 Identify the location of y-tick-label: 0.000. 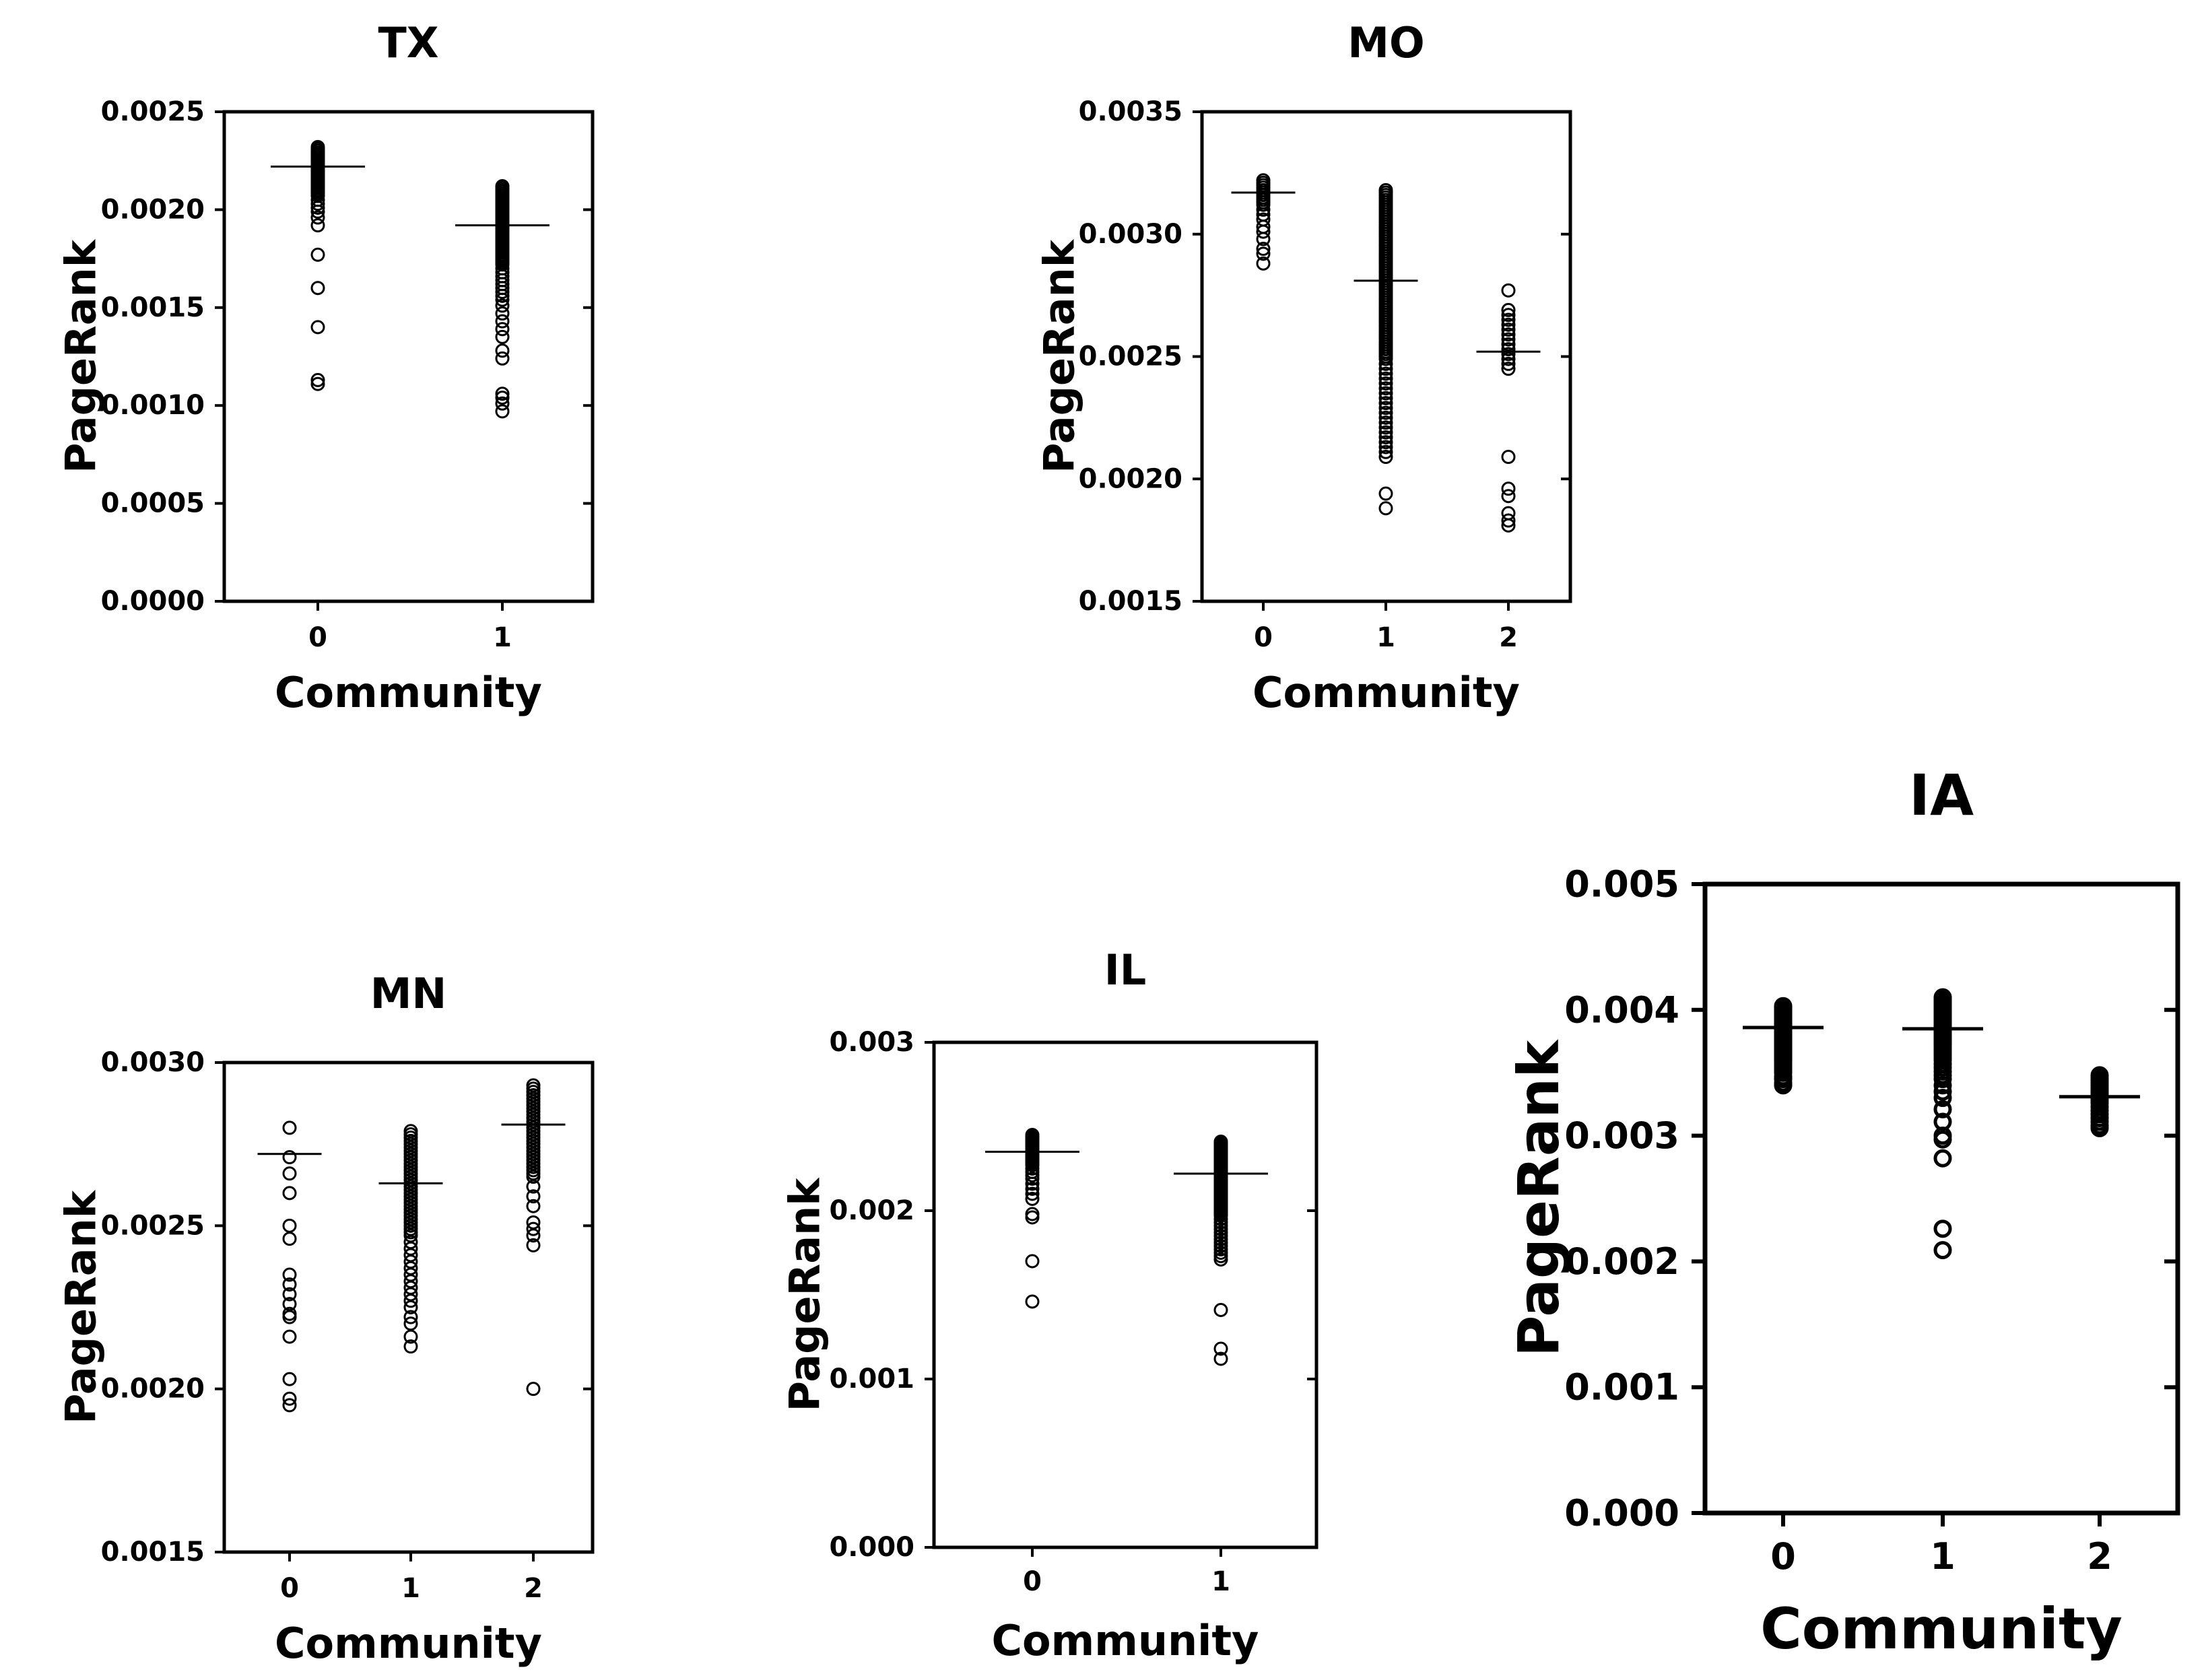
(1621, 1513).